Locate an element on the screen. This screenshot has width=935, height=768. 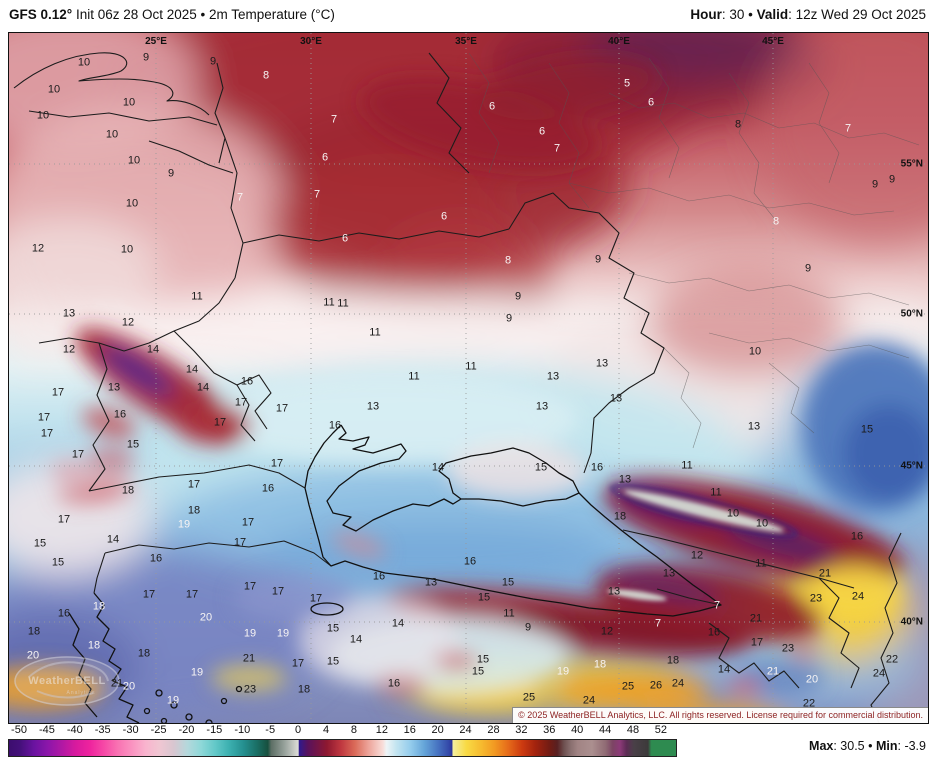
colorbar-tick: -40 is located at coordinates (74, 730).